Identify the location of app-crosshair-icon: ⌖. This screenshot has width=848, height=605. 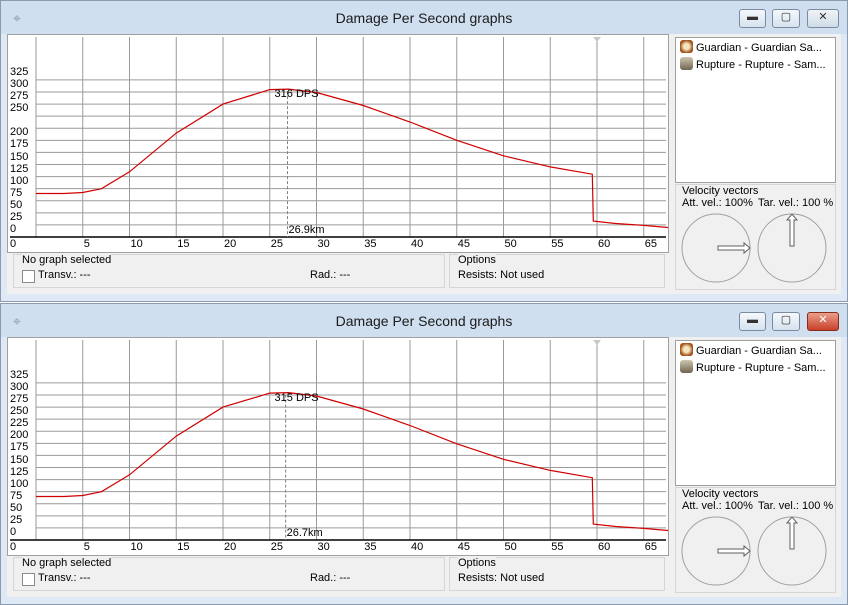
(17, 321).